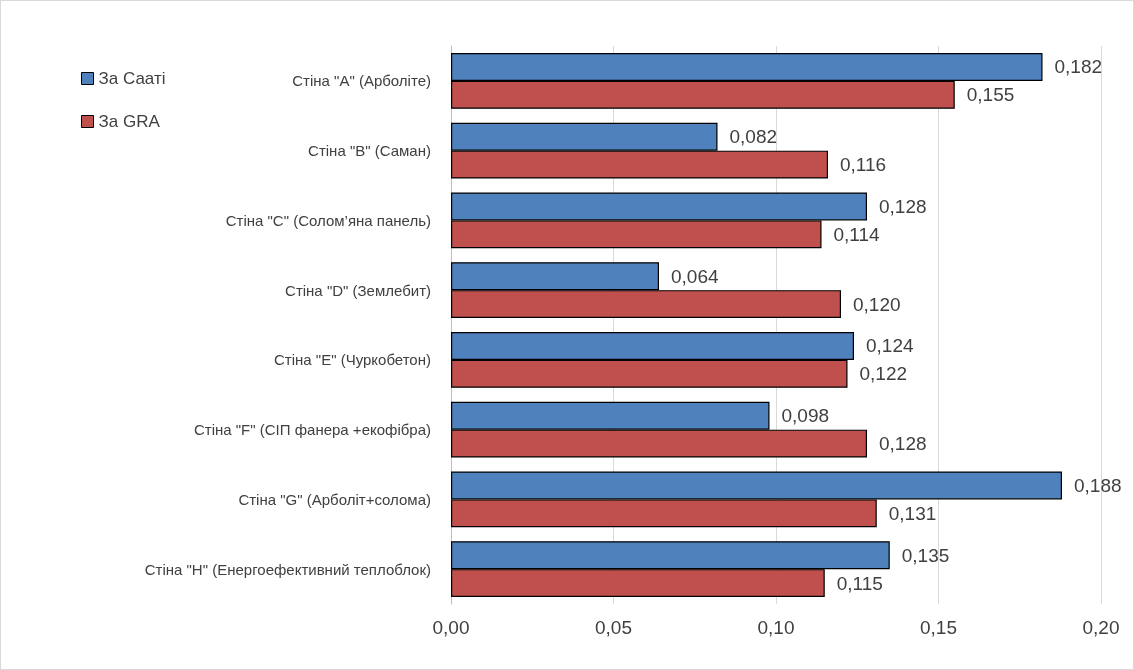 The image size is (1134, 670). Describe the element at coordinates (129, 121) in the screenshot. I see `legend-label: За GRA` at that location.